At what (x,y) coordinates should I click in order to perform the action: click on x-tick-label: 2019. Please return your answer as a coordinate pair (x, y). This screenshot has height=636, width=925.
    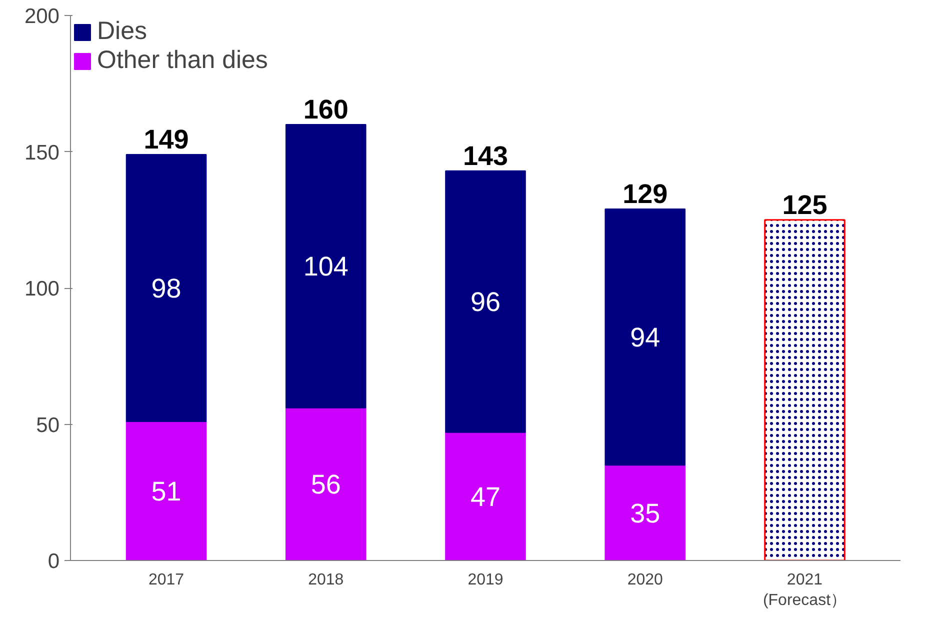
    Looking at the image, I should click on (486, 580).